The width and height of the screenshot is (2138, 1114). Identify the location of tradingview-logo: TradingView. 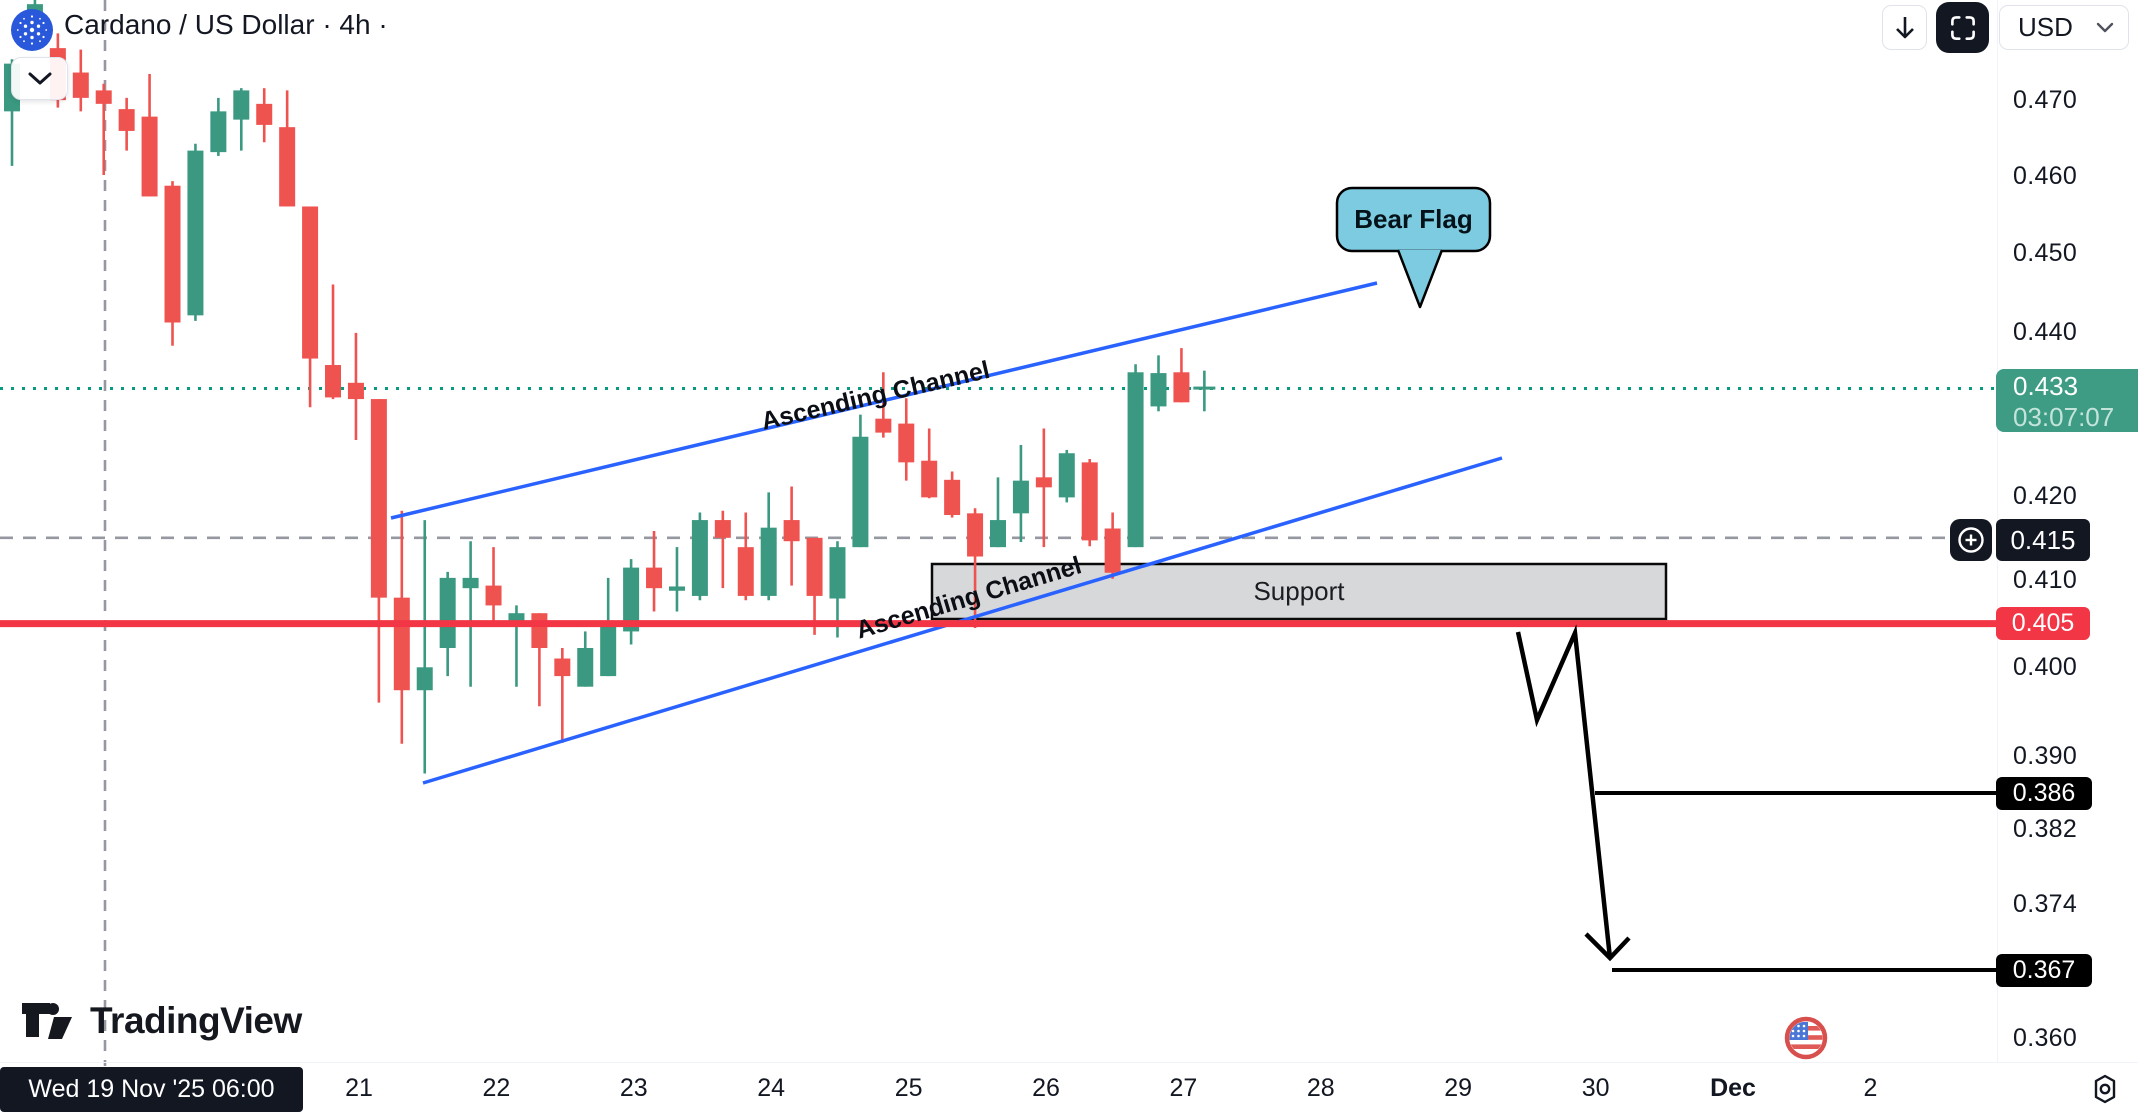
(161, 1021).